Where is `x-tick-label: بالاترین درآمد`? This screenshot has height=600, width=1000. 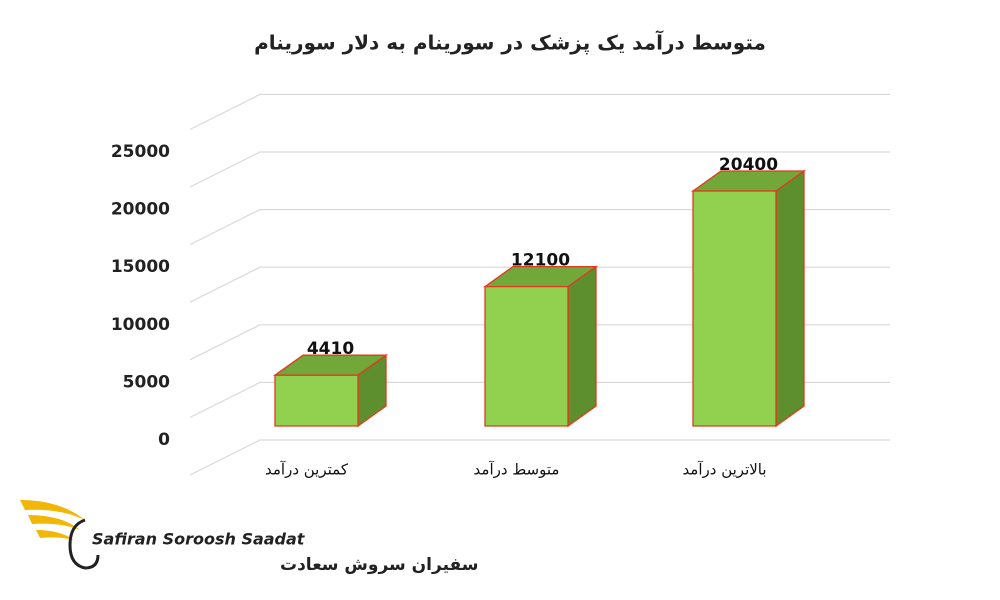
x-tick-label: بالاترین درآمد is located at coordinates (724, 470).